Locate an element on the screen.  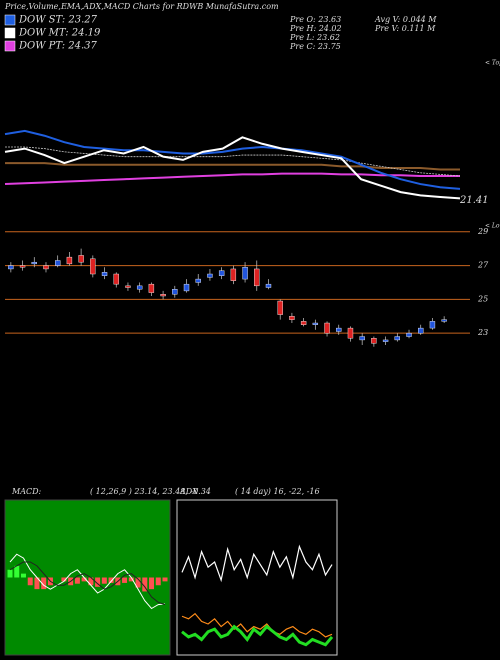
macd-line is located at coordinates (87, 581).